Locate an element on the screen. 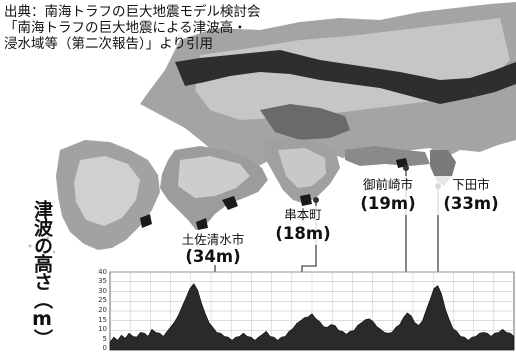 The image size is (516, 353). callout-height-value: (34m) is located at coordinates (213, 256).